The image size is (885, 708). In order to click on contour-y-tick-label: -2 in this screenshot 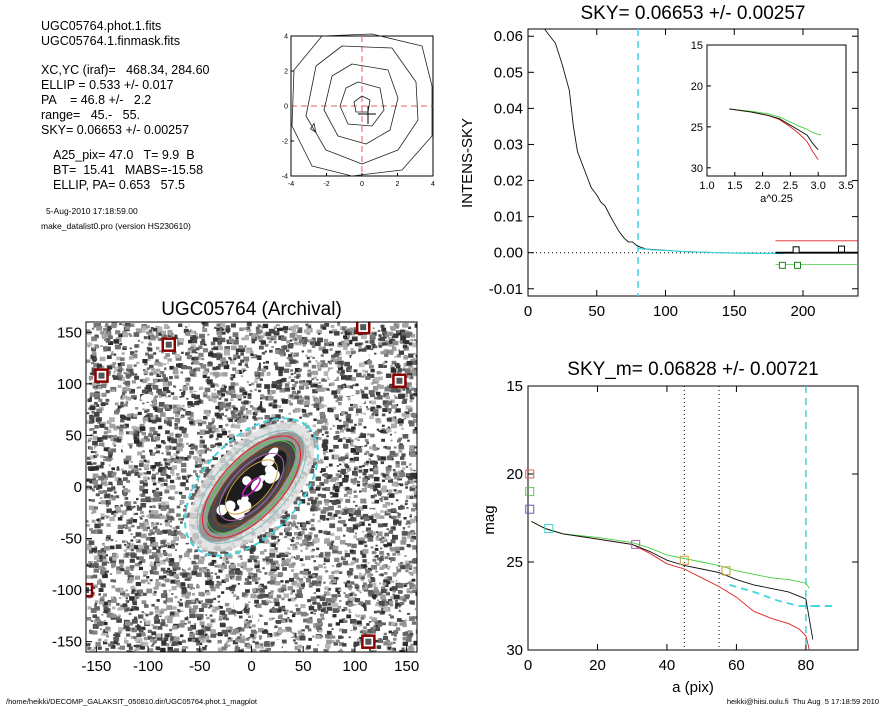, I will do `click(285, 142)`.